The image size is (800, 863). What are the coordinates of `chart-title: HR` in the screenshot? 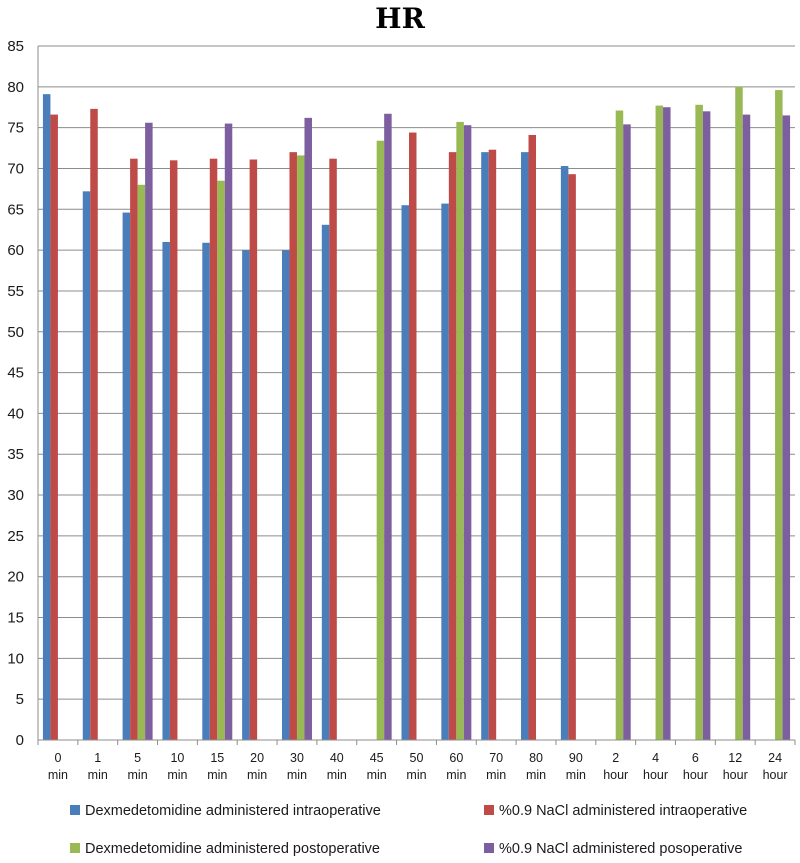 It's located at (400, 18).